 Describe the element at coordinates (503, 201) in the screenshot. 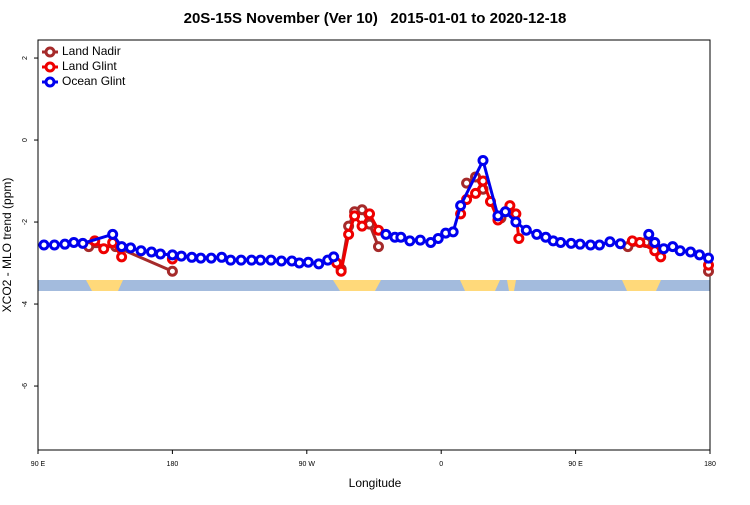

I see `series-line` at that location.